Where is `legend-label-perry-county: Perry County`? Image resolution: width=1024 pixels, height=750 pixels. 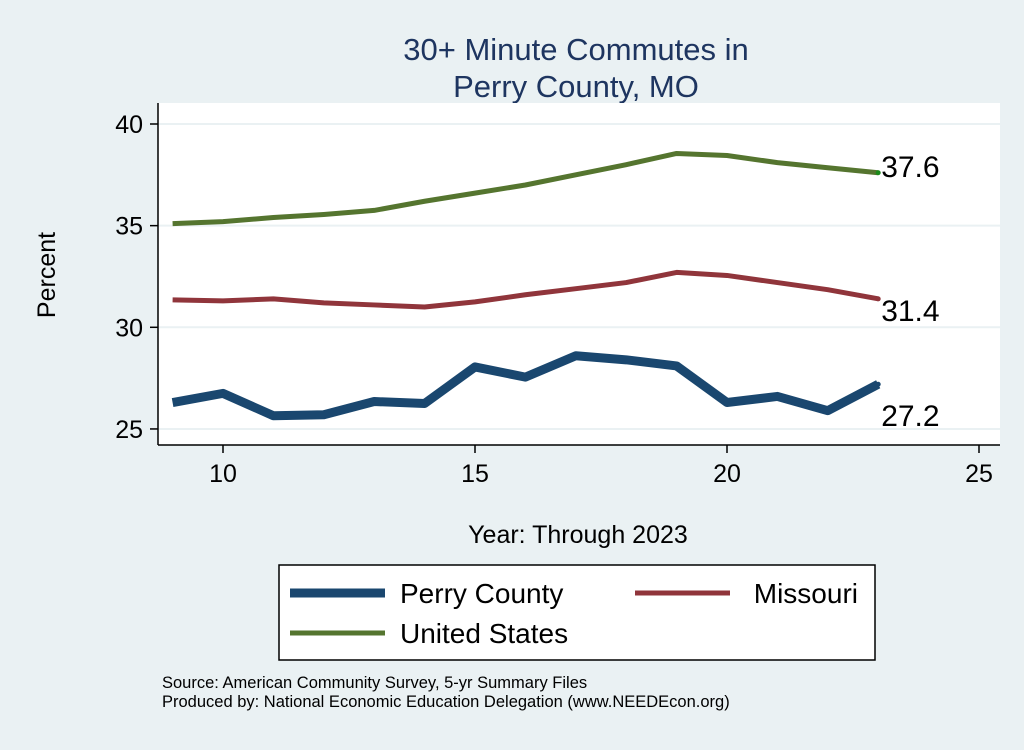 legend-label-perry-county: Perry County is located at coordinates (481, 593).